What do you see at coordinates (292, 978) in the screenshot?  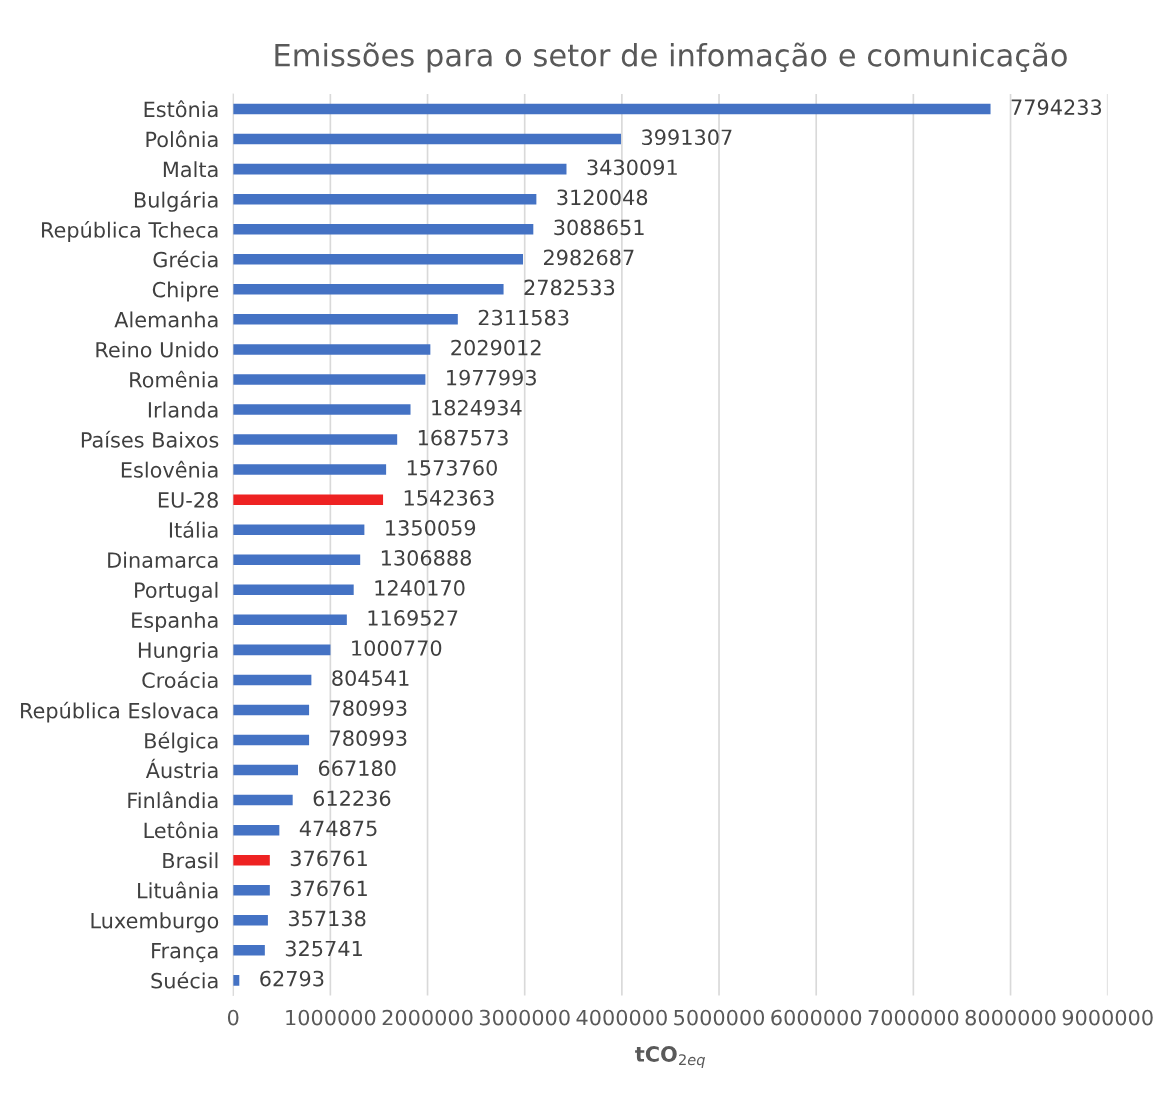 I see `data-label: 62793` at bounding box center [292, 978].